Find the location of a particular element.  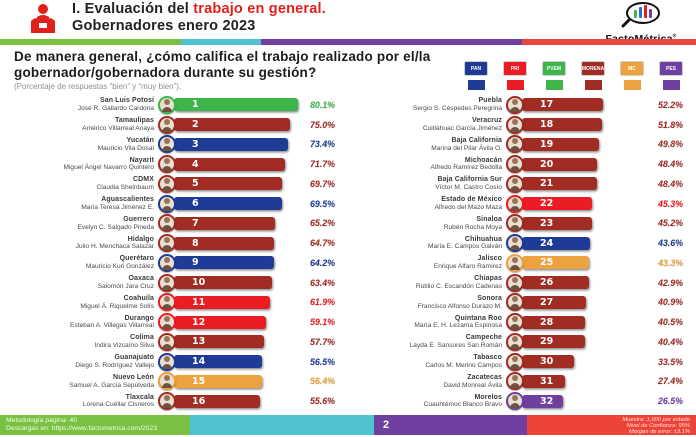

row-labels: Campeche Layda E. Sansores San Román is located at coordinates (429, 341).